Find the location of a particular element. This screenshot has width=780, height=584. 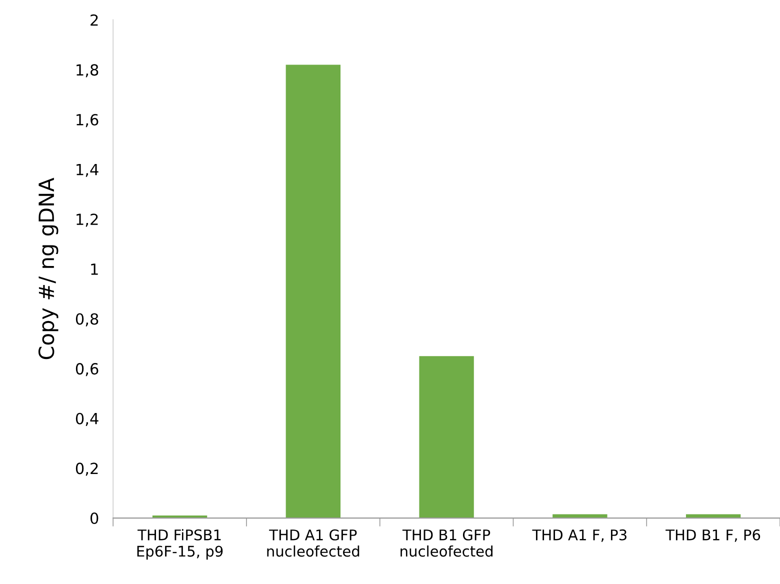

y-tick-label: 0,2 is located at coordinates (87, 469).